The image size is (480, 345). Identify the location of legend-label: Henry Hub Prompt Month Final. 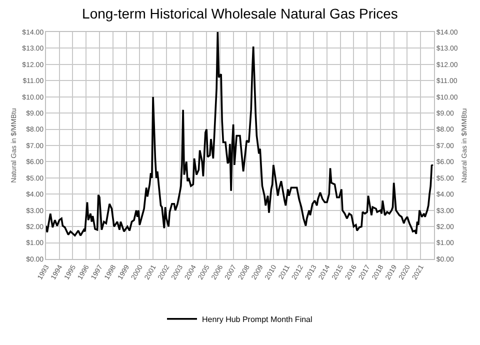
(257, 319).